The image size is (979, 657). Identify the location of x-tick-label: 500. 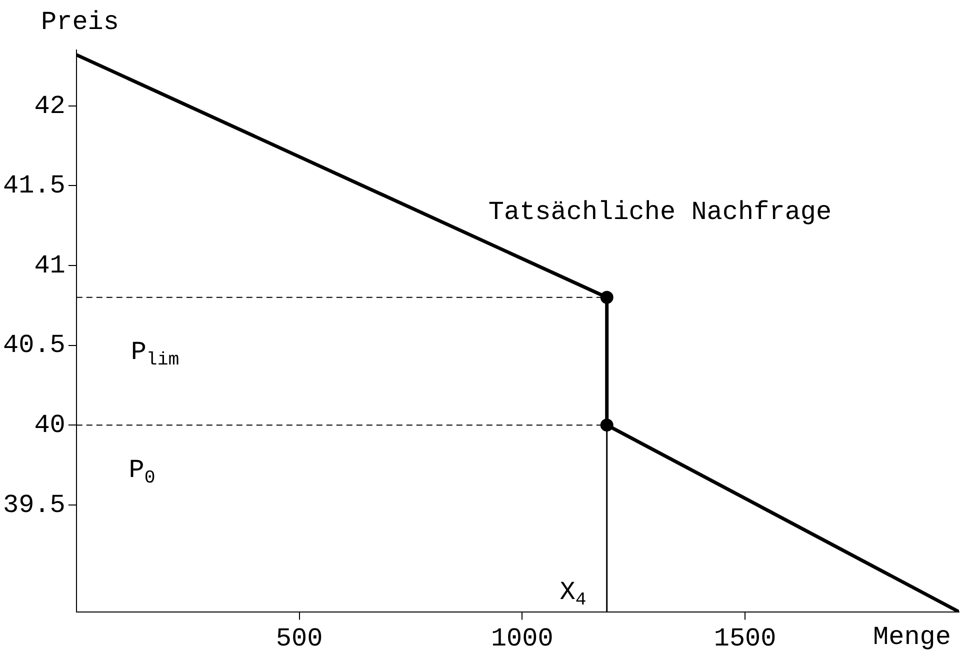
(299, 638).